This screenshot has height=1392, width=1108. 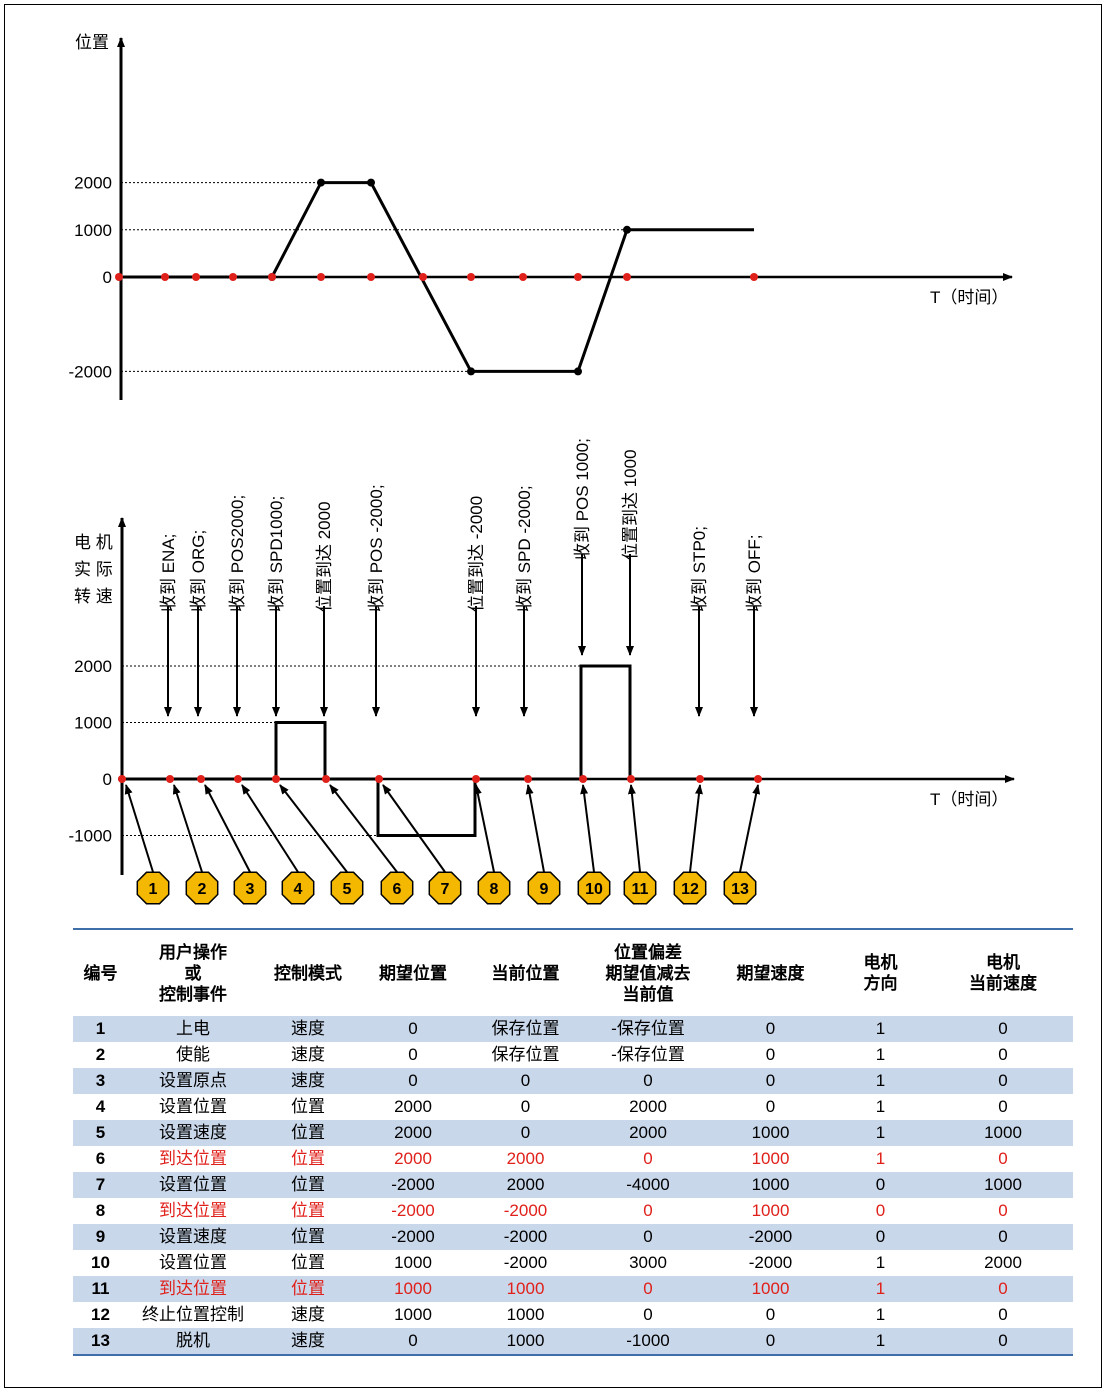 What do you see at coordinates (648, 1029) in the screenshot?
I see `table-cell: -保存位置` at bounding box center [648, 1029].